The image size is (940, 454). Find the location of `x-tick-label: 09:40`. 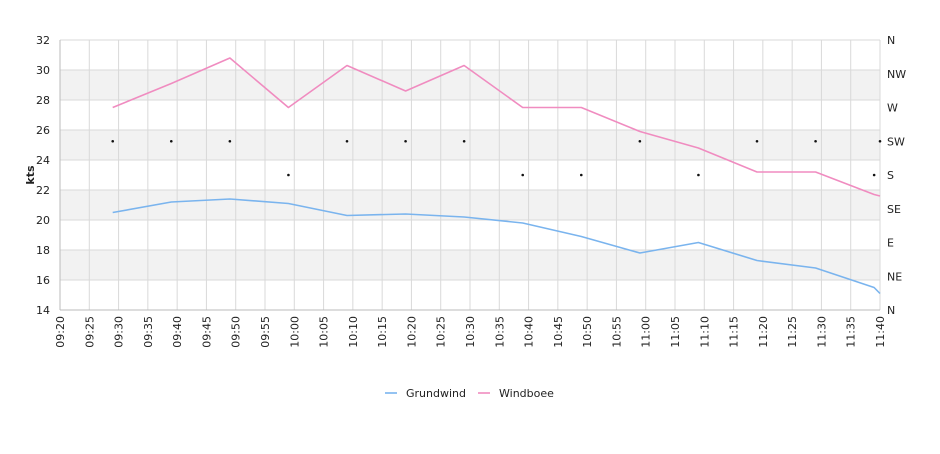

x-tick-label: 09:40 is located at coordinates (177, 332).